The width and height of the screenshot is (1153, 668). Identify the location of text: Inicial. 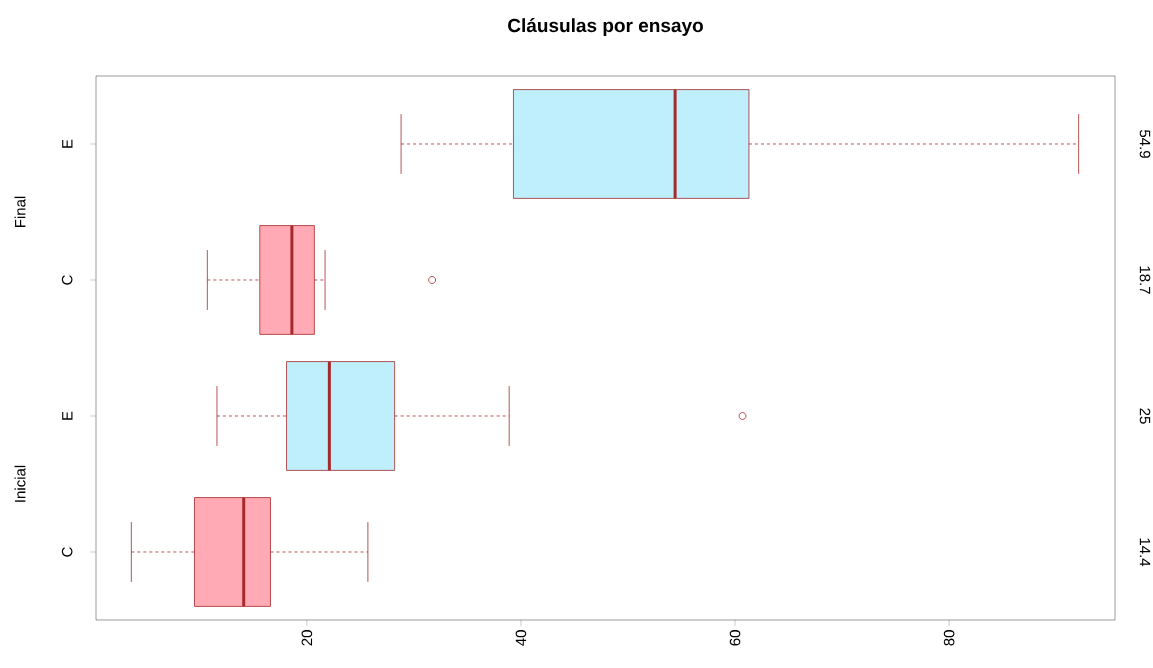
(20, 483).